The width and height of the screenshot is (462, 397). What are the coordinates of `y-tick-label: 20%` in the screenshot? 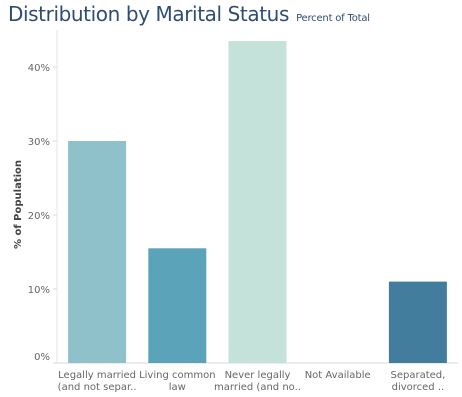 It's located at (39, 216).